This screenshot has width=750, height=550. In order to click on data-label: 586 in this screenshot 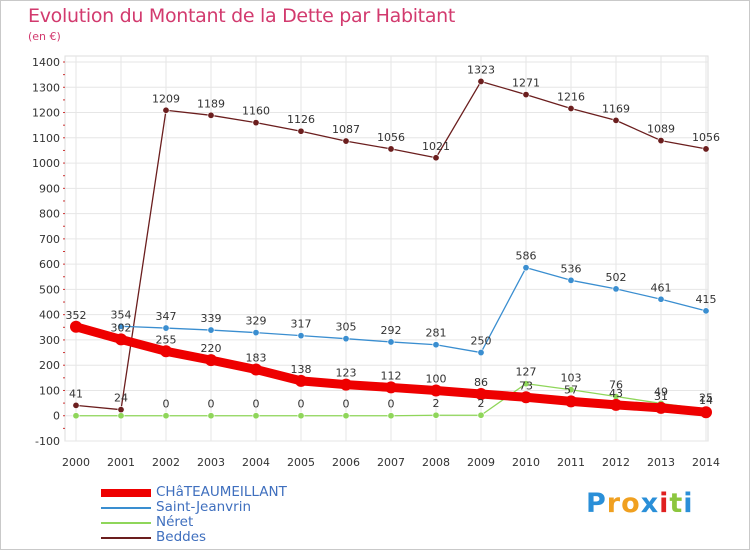, I will do `click(526, 256)`.